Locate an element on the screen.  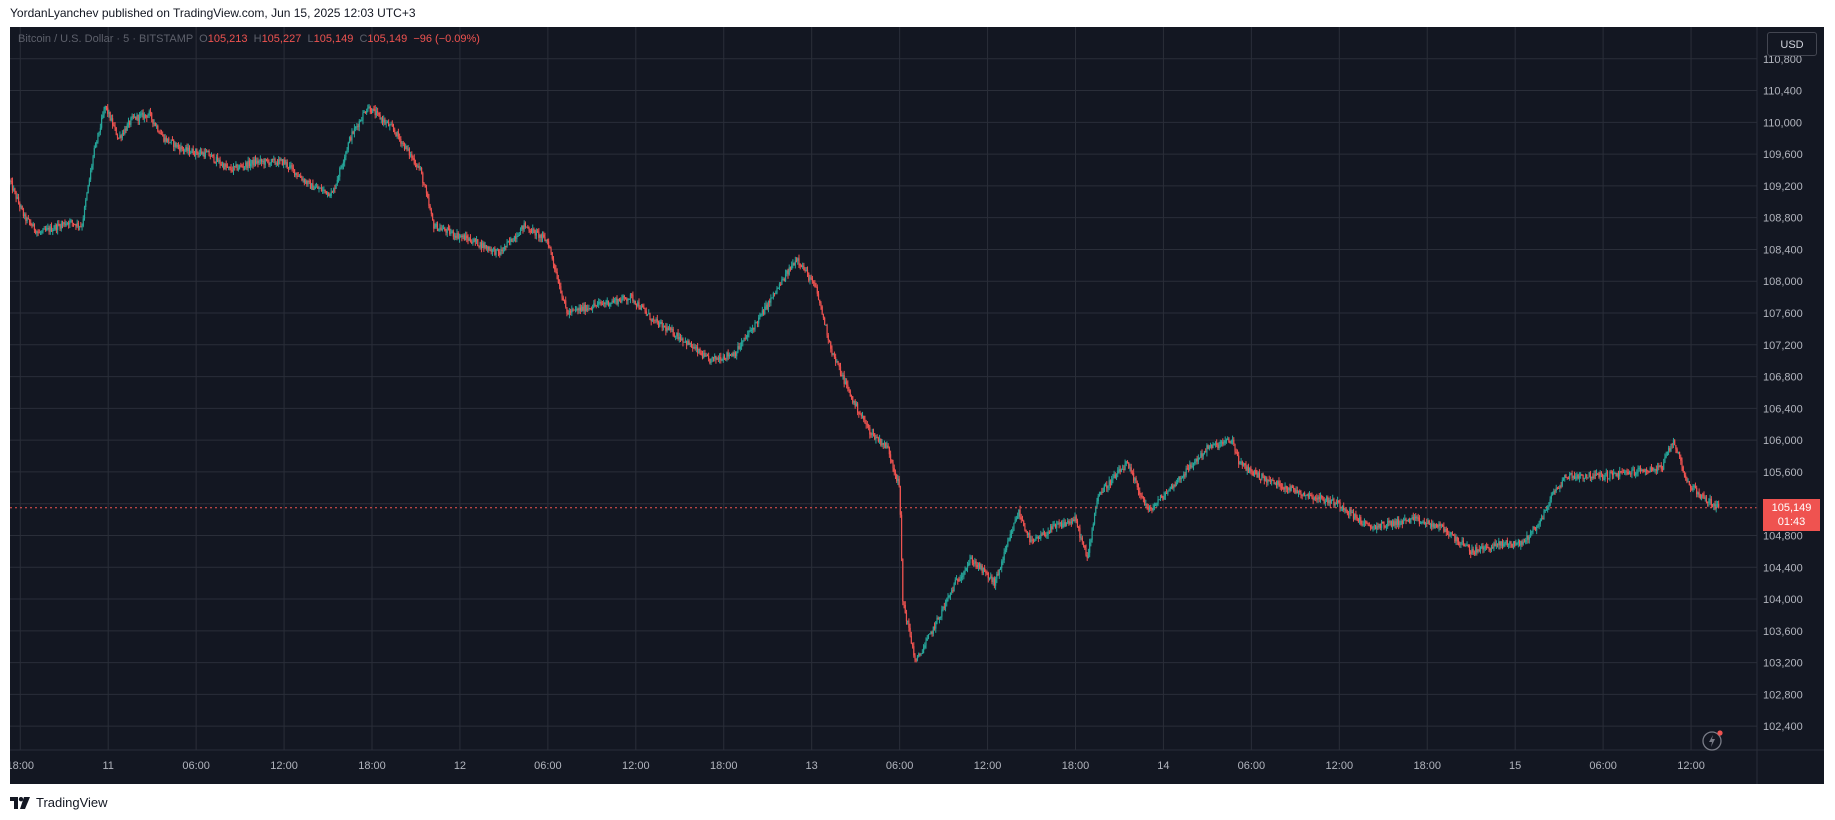
legend-open-prefix: O is located at coordinates (203, 39).